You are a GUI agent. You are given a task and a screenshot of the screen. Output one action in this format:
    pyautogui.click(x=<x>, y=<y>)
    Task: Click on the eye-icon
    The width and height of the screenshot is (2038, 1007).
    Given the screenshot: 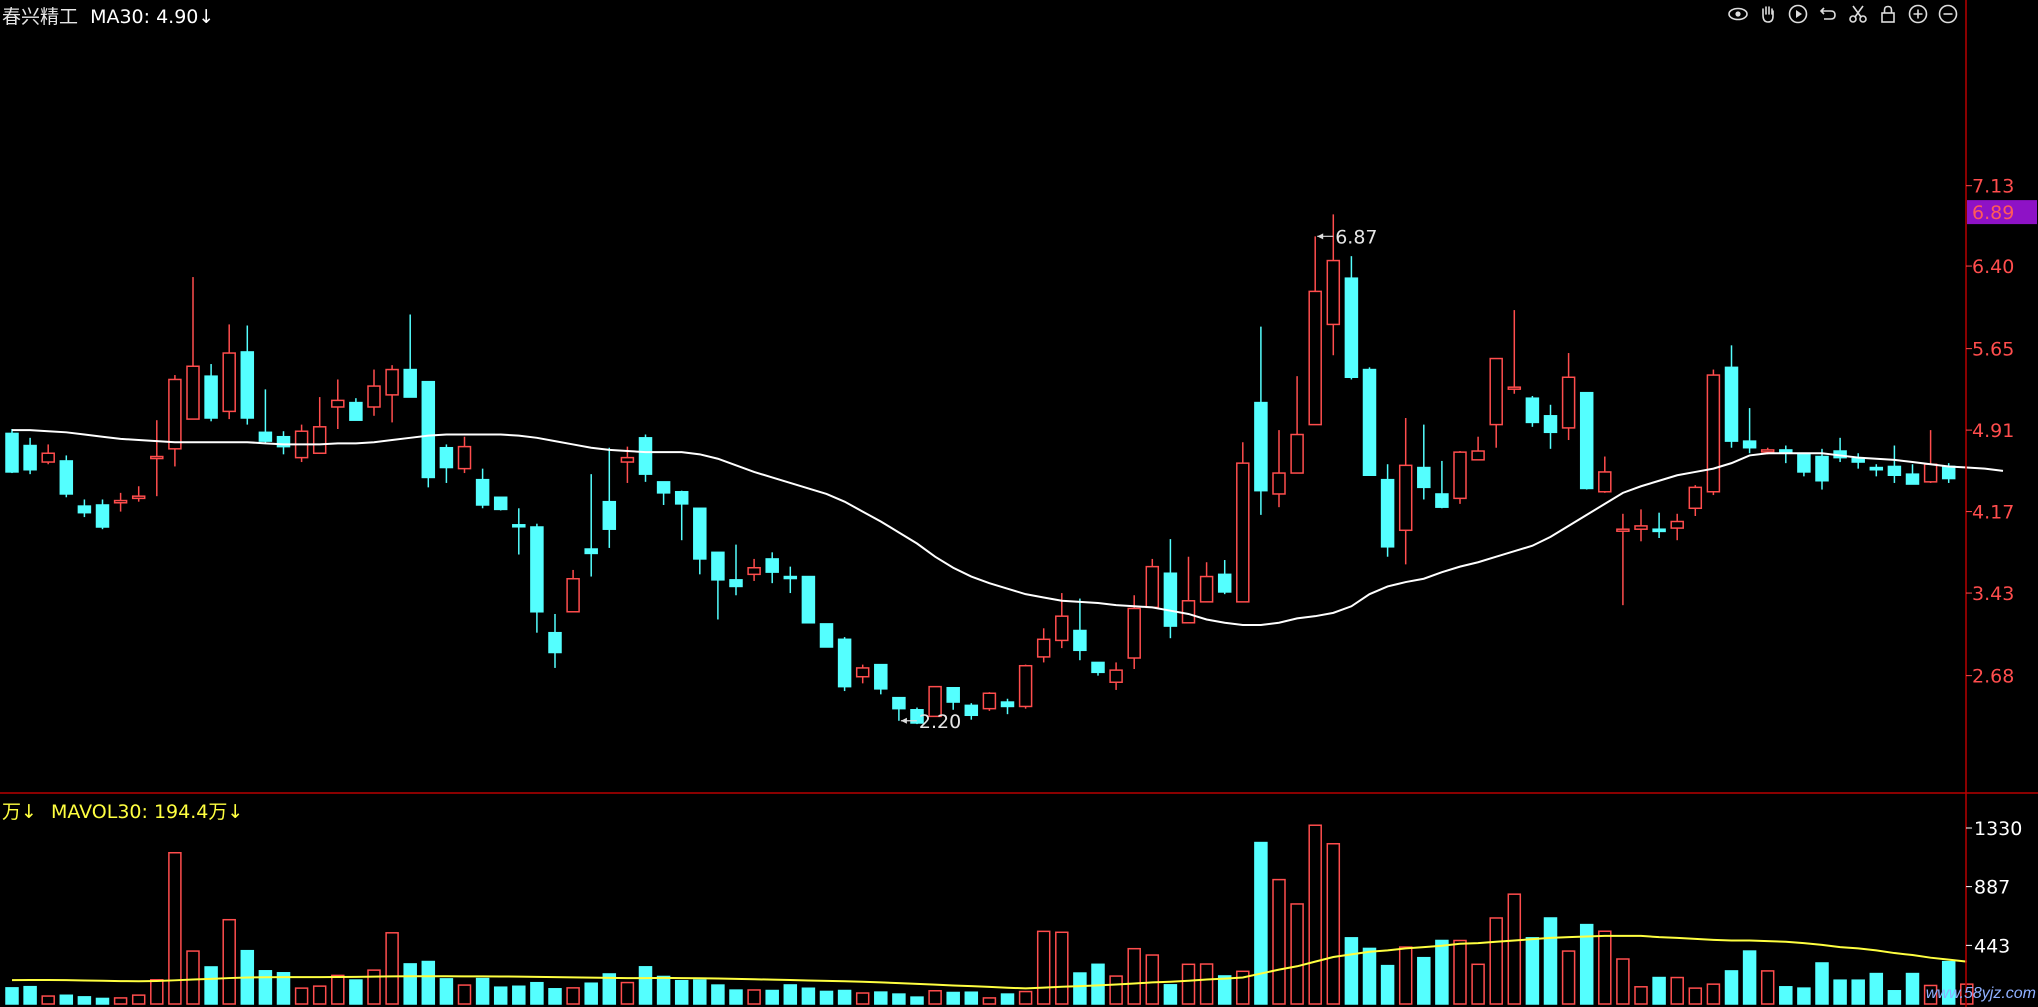 What is the action you would take?
    pyautogui.click(x=1738, y=14)
    